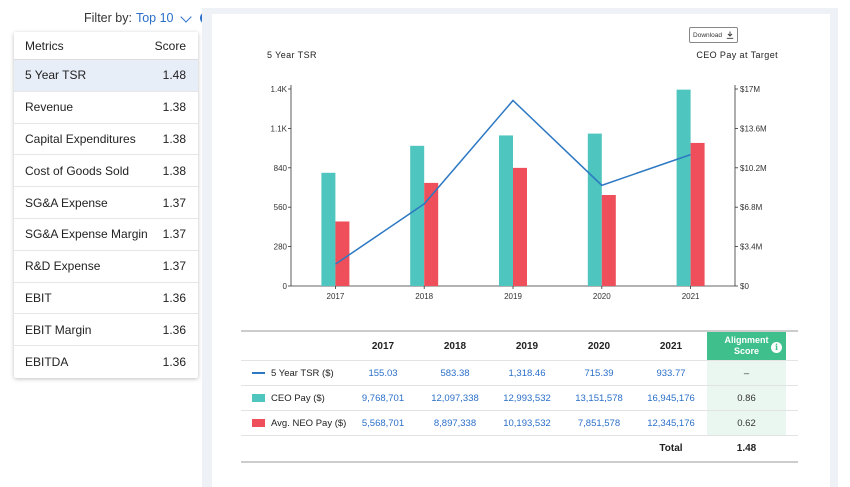  I want to click on right-axis-title: CEO Pay at Target, so click(737, 55).